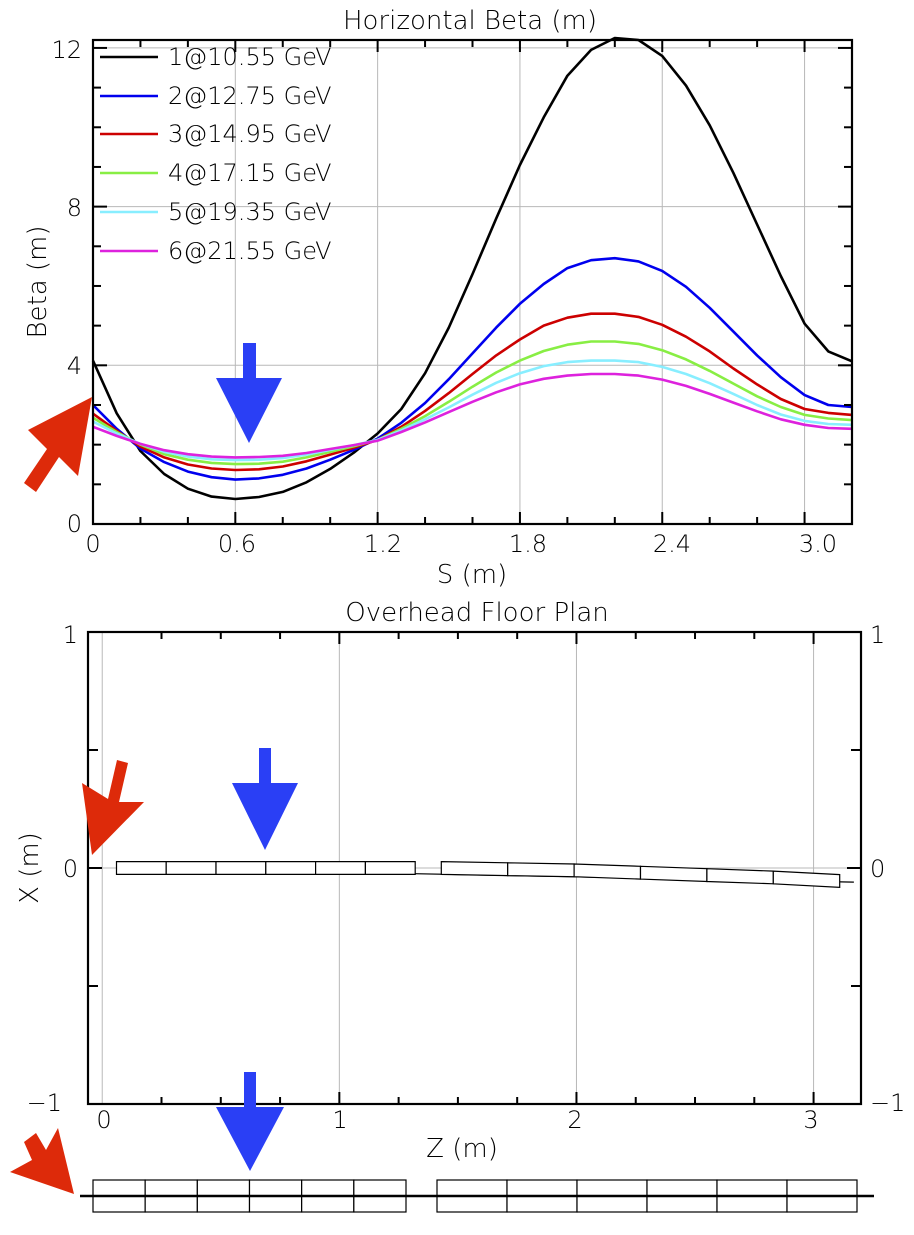  I want to click on red-arrow-diagonal, so click(58, 444).